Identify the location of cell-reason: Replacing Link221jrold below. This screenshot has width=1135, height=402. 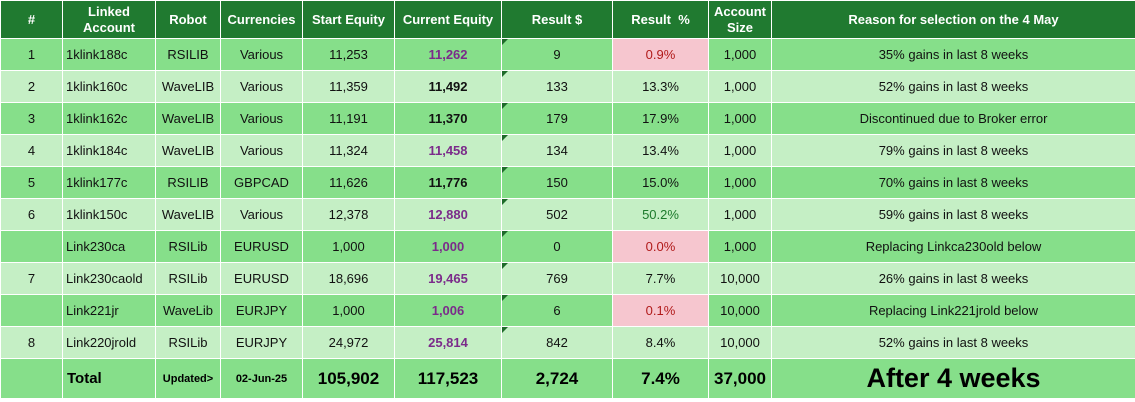
(953, 310).